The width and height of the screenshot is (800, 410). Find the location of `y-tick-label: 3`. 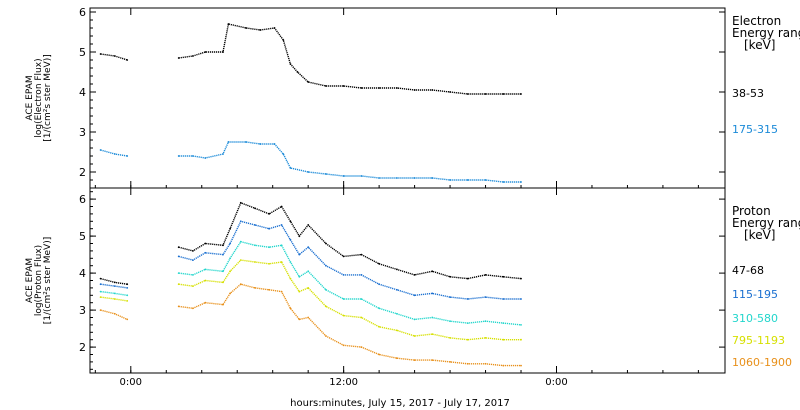

y-tick-label: 3 is located at coordinates (82, 132).